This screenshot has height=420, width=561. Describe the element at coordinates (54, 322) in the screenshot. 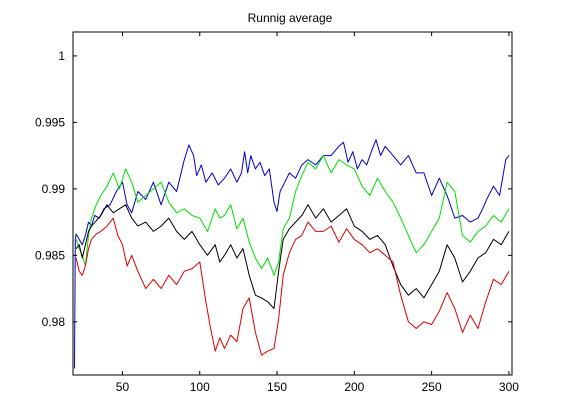

I see `y-tick-label: 0.98` at that location.